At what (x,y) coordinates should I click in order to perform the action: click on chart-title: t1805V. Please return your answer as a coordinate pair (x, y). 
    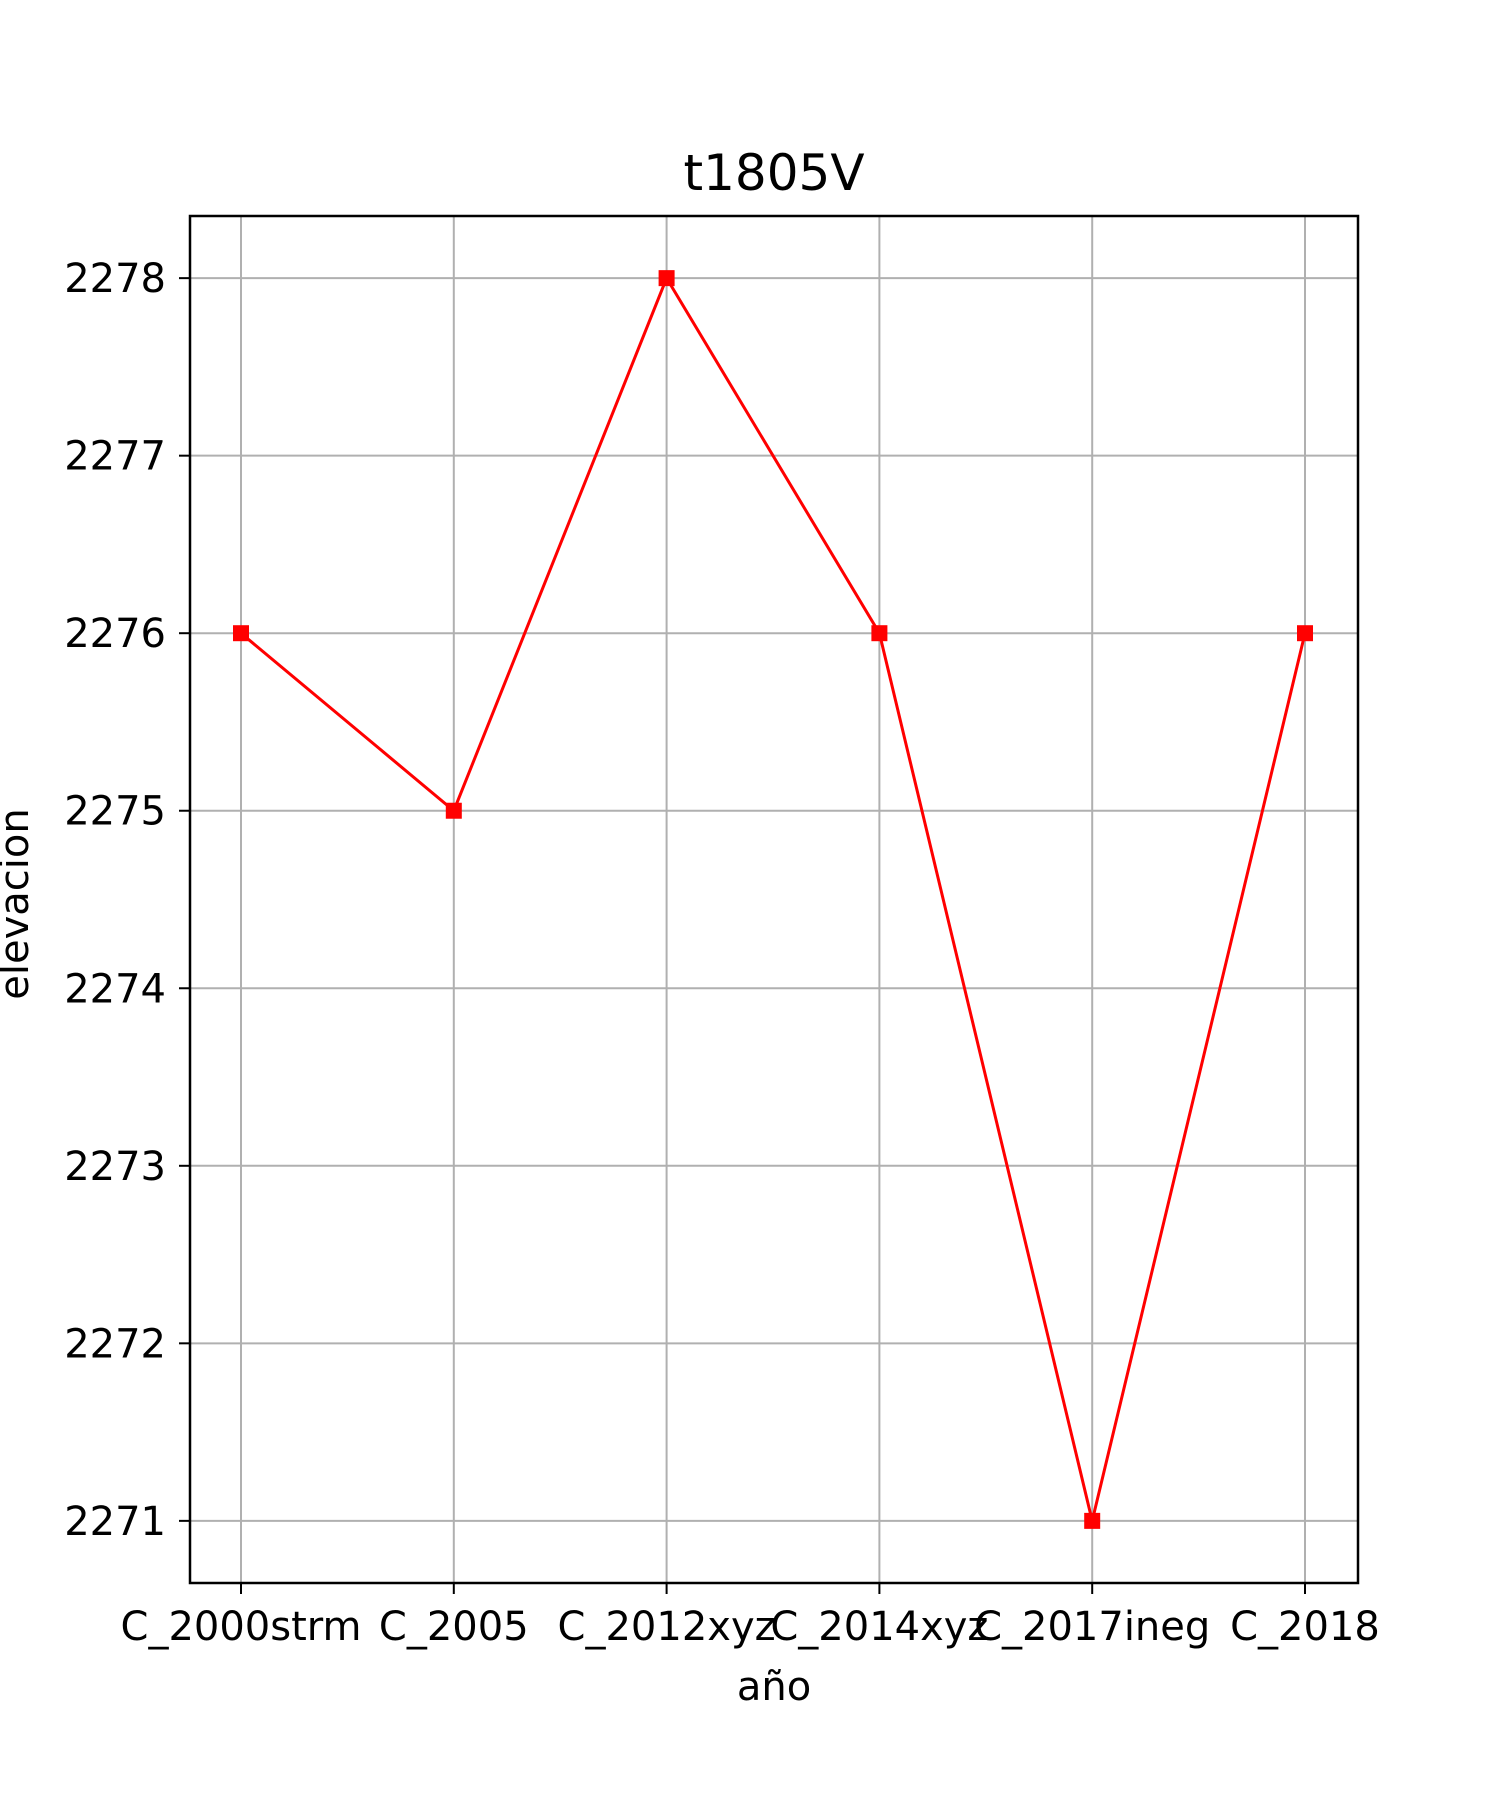
    Looking at the image, I should click on (773, 173).